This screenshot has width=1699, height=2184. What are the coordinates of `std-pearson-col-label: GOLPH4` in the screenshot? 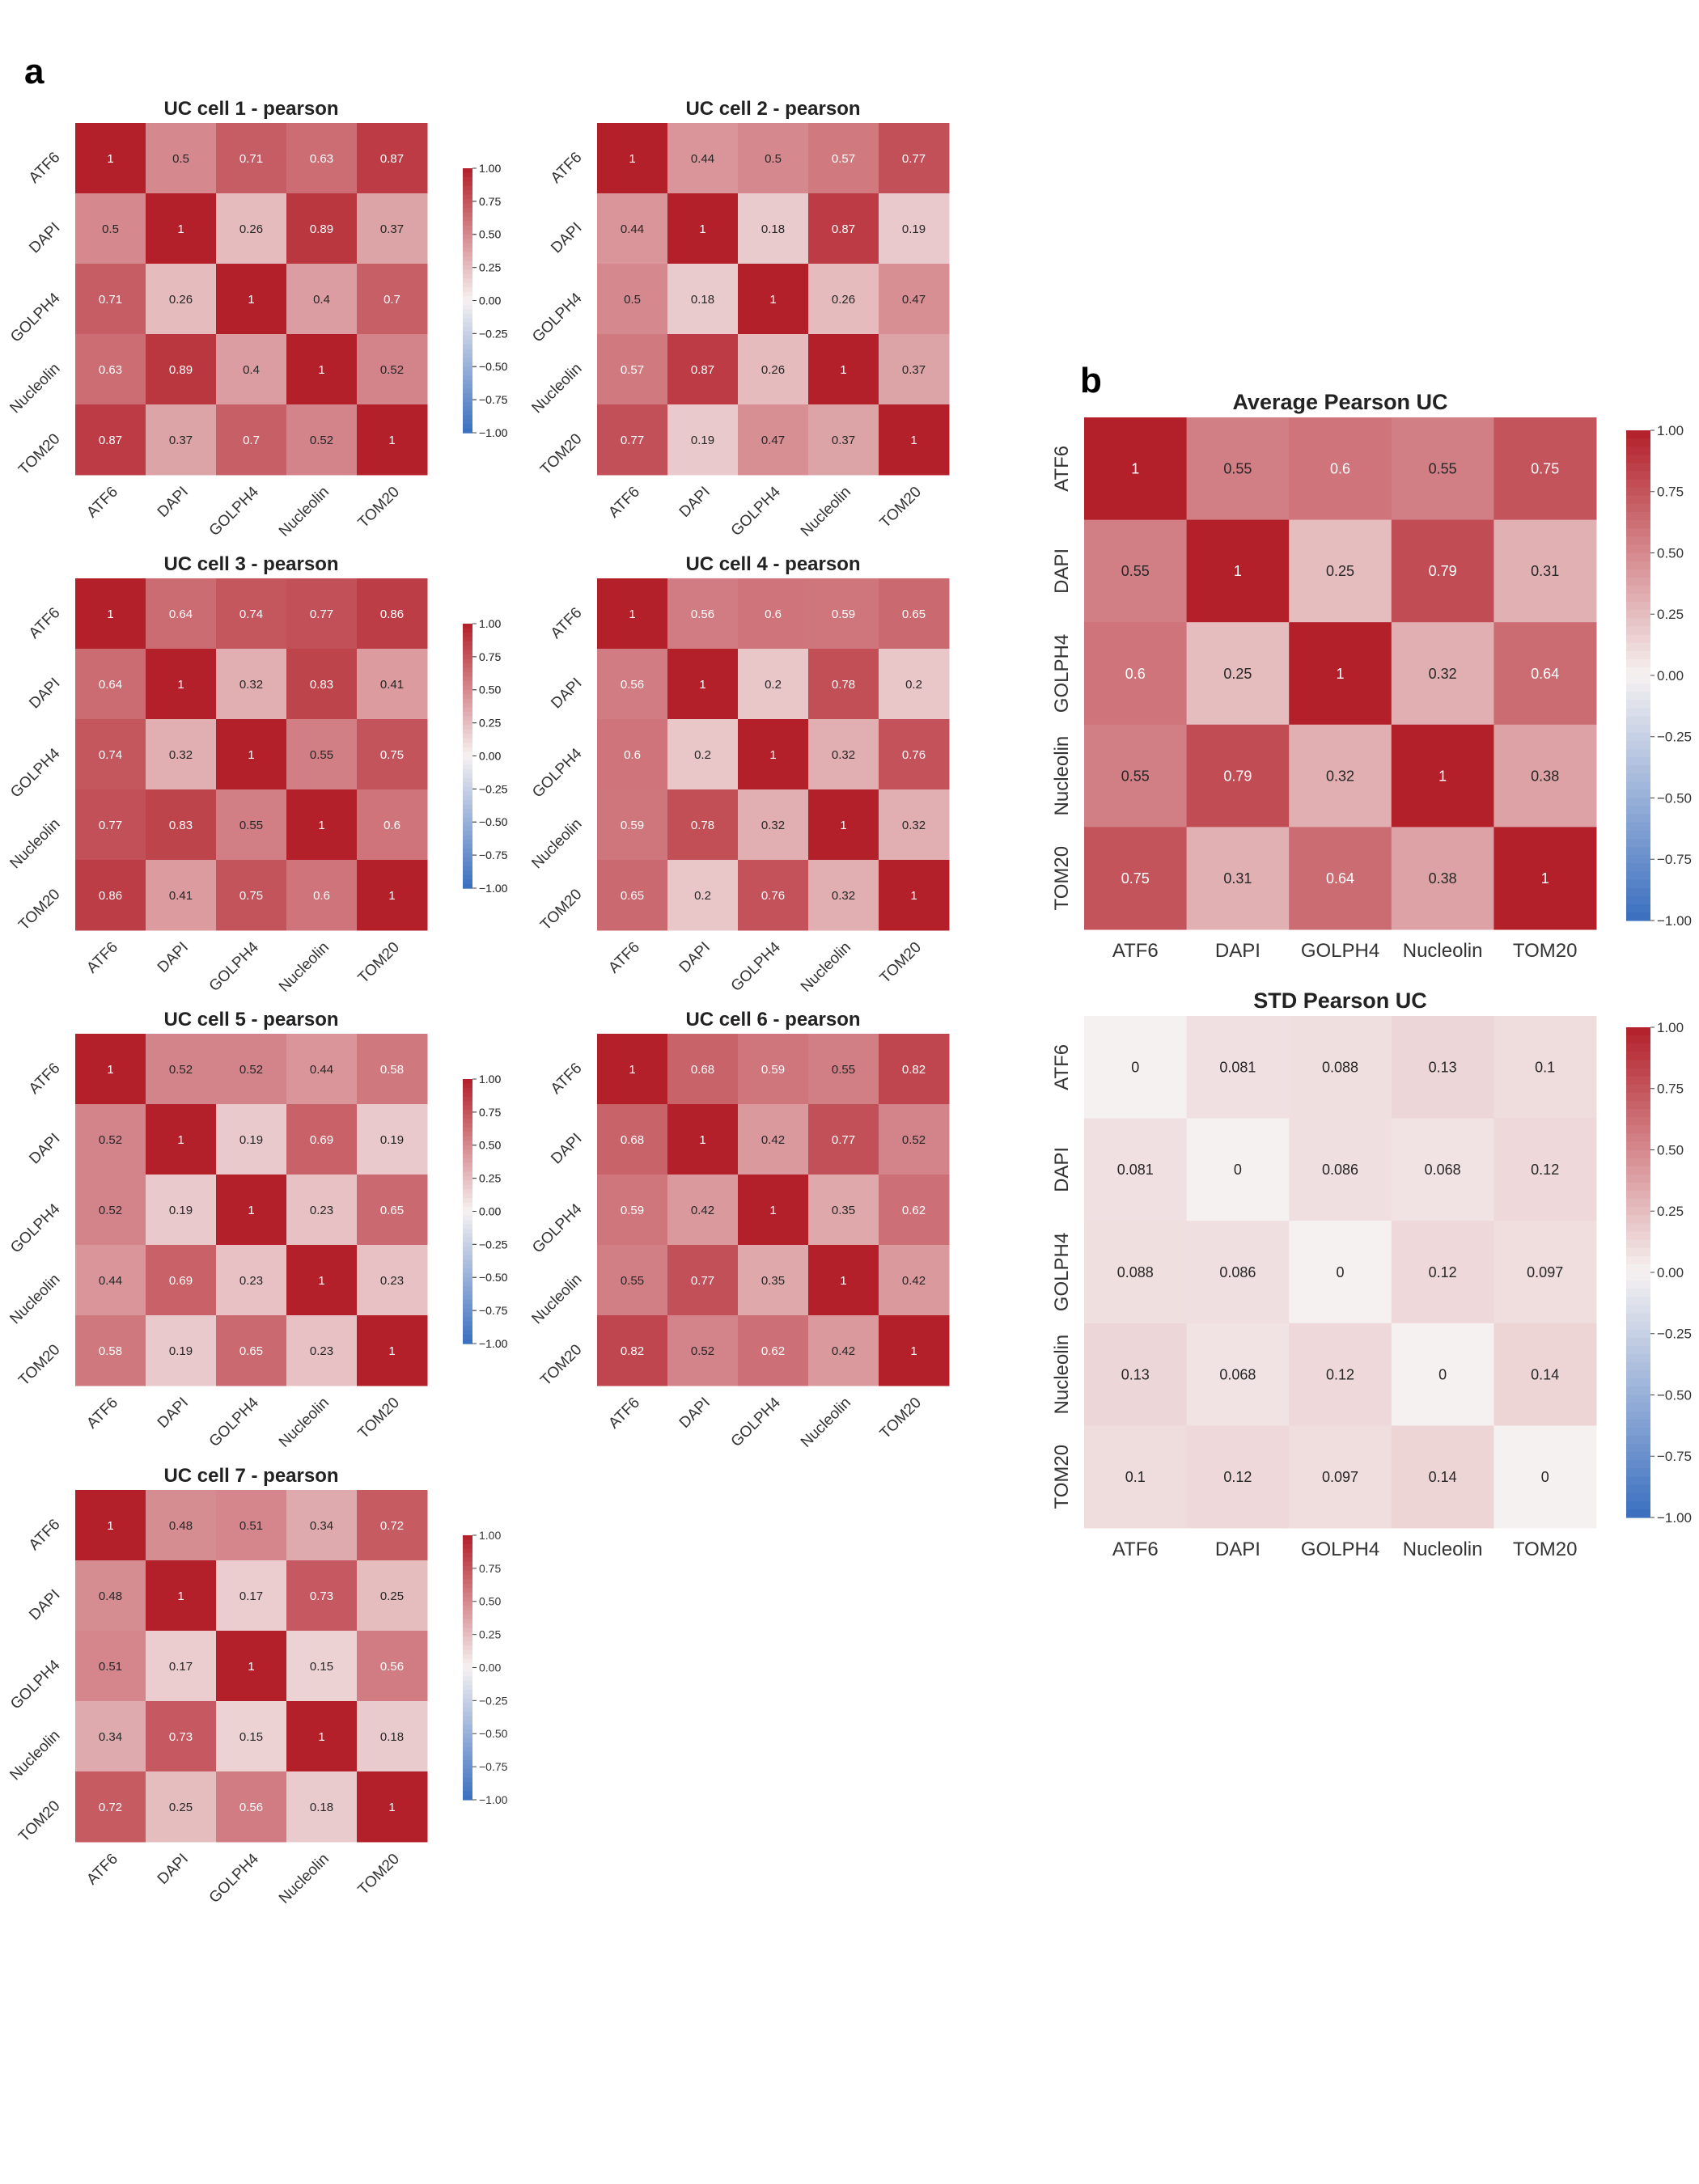 It's located at (1340, 1549).